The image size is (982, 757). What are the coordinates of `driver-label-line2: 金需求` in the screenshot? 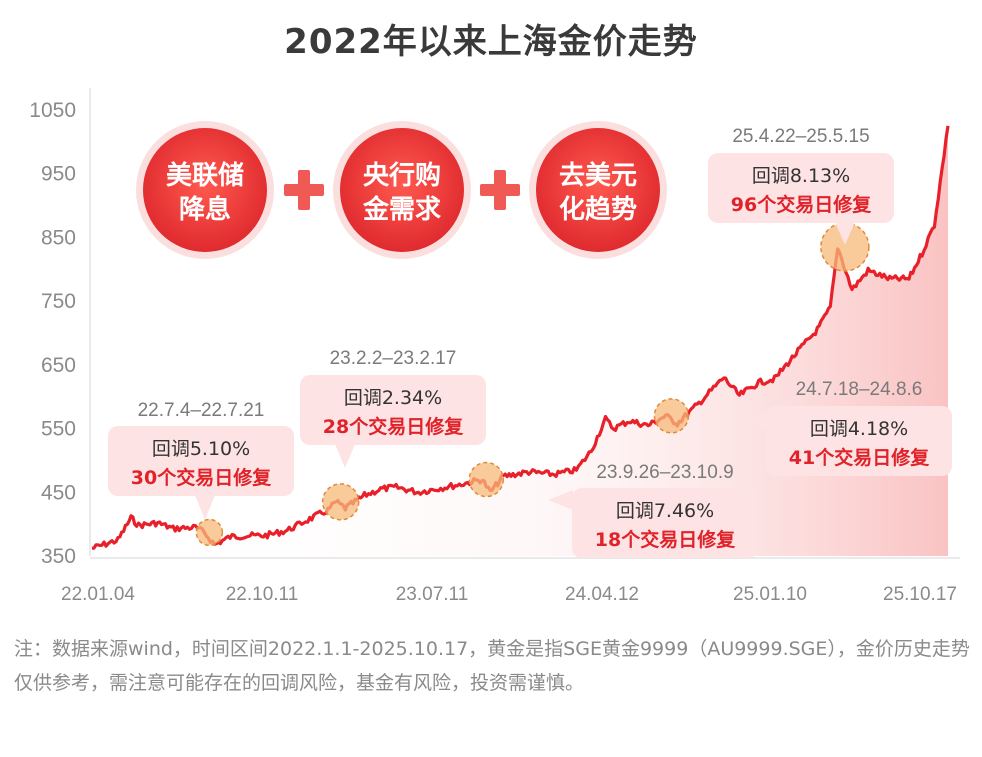 It's located at (401, 209).